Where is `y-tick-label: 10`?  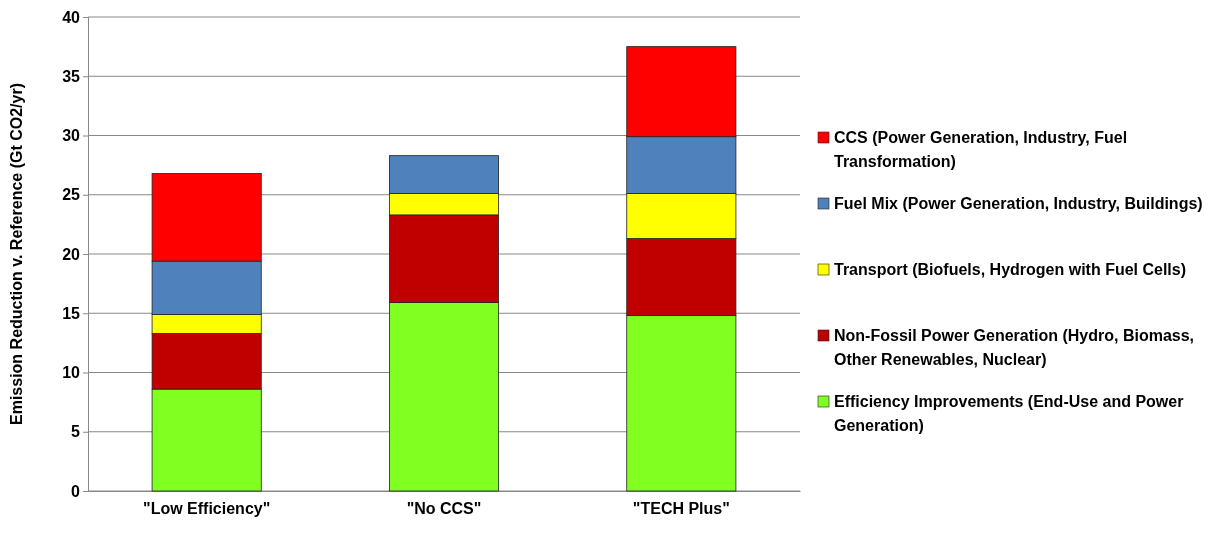
y-tick-label: 10 is located at coordinates (71, 373).